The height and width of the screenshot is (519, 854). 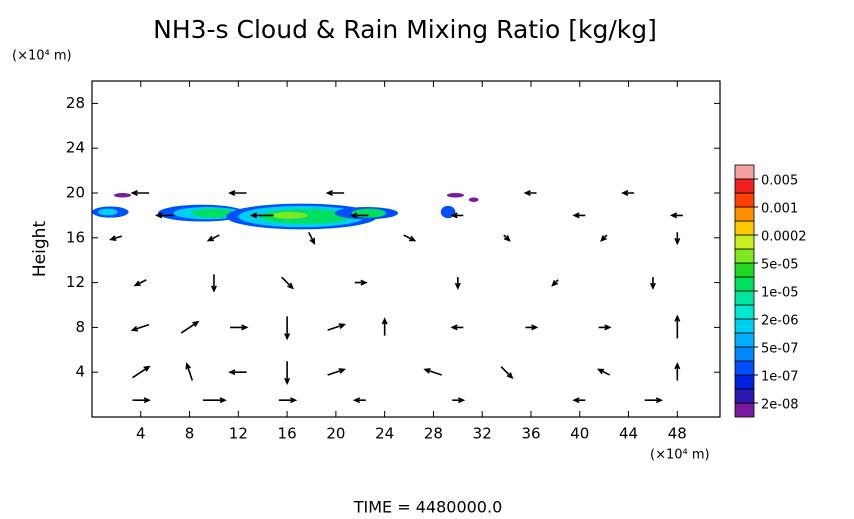 I want to click on x-tick-label: 40, so click(x=579, y=434).